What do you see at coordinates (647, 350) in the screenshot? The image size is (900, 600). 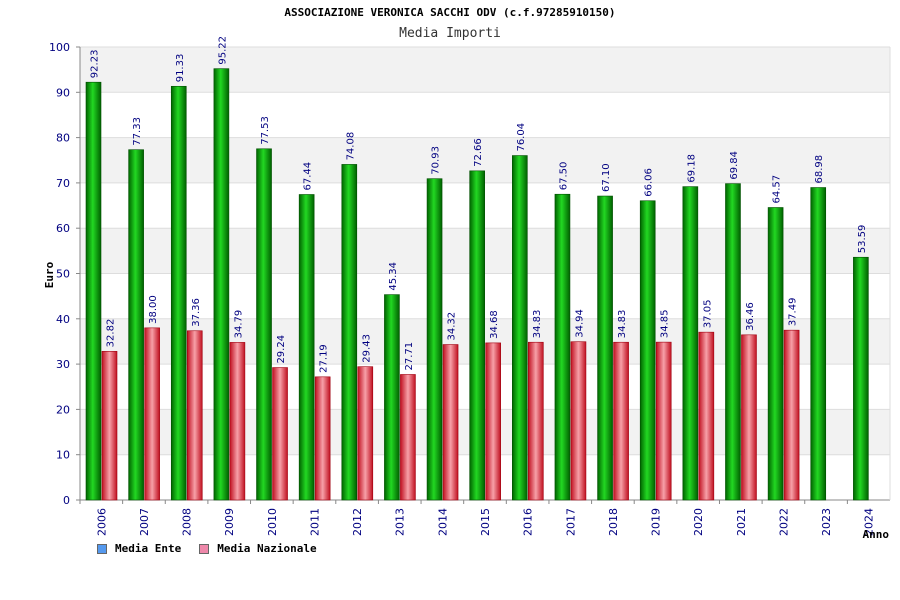 I see `bar-media-ente-2019` at bounding box center [647, 350].